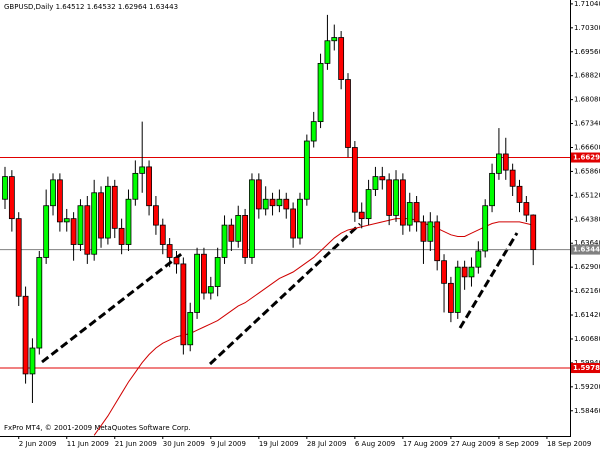 The height and width of the screenshot is (449, 600). Describe the element at coordinates (136, 444) in the screenshot. I see `x-tick-label: 21 Jun 2009` at that location.